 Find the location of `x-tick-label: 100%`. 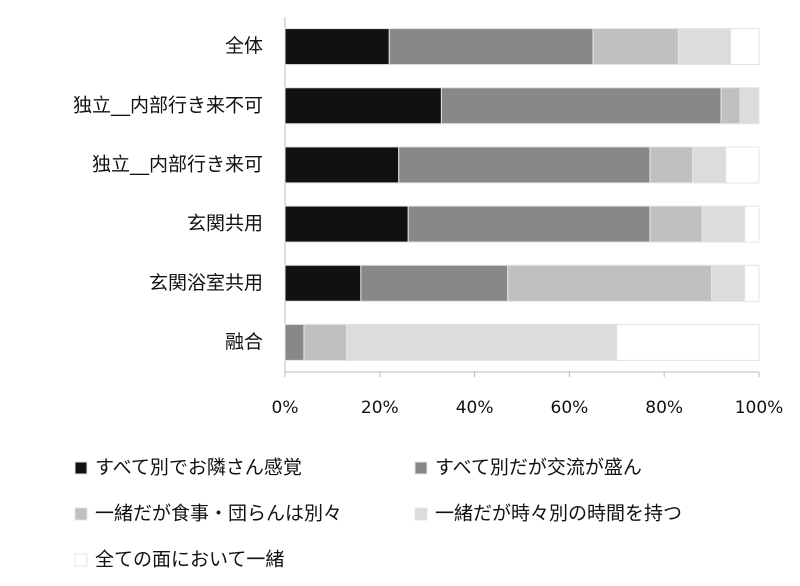

x-tick-label: 100% is located at coordinates (759, 408).